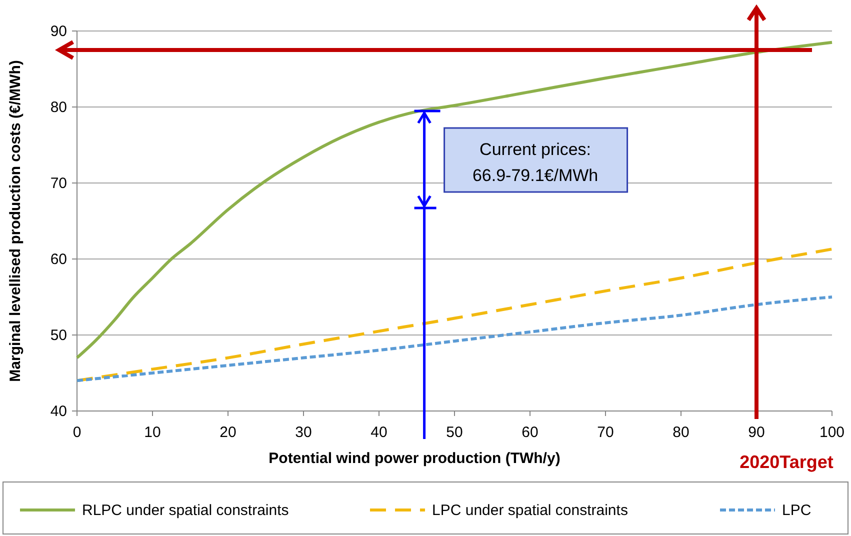  What do you see at coordinates (454, 432) in the screenshot?
I see `x-tick-label: 50` at bounding box center [454, 432].